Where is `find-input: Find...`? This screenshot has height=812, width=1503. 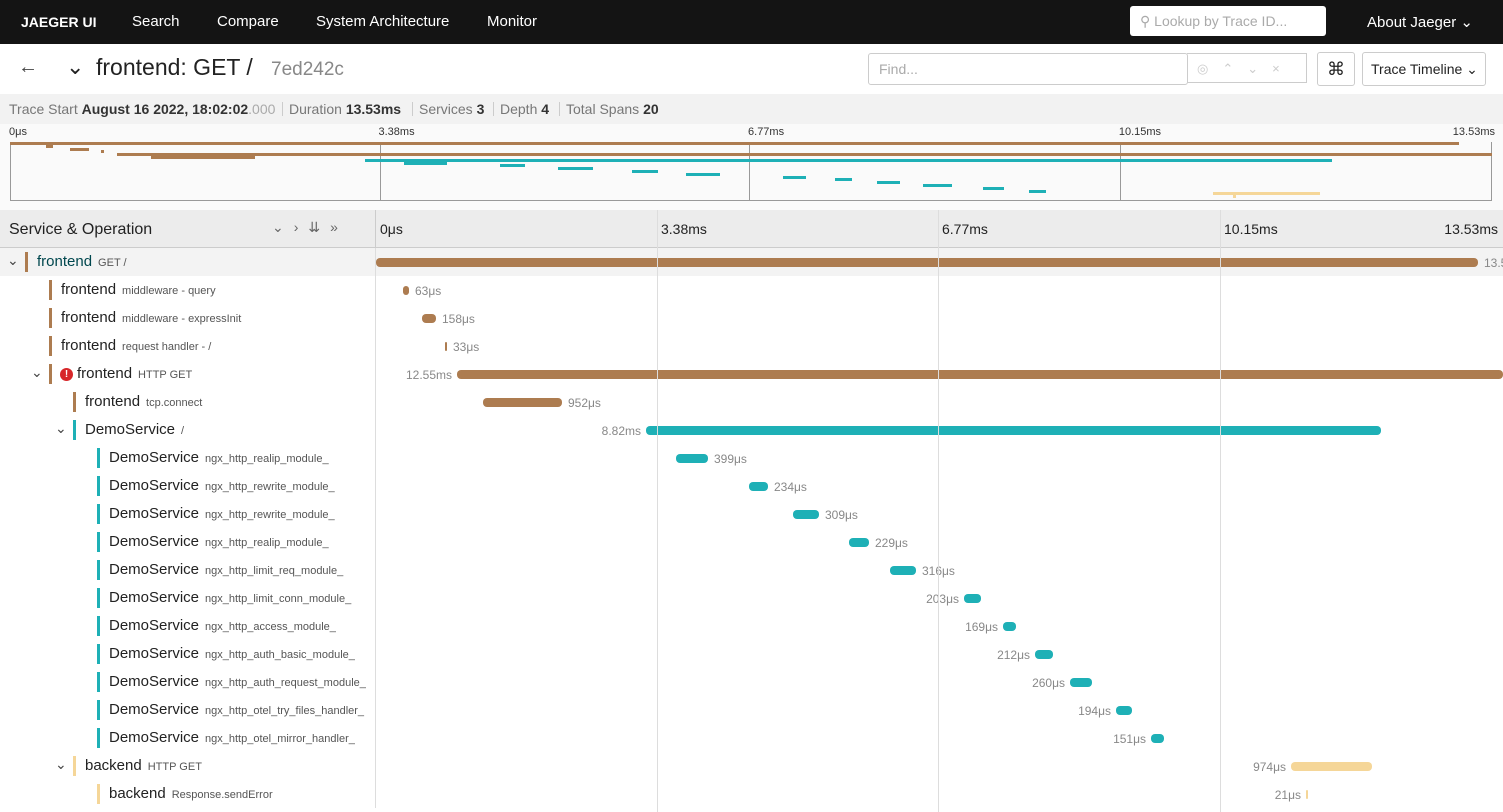 find-input: Find... is located at coordinates (1028, 69).